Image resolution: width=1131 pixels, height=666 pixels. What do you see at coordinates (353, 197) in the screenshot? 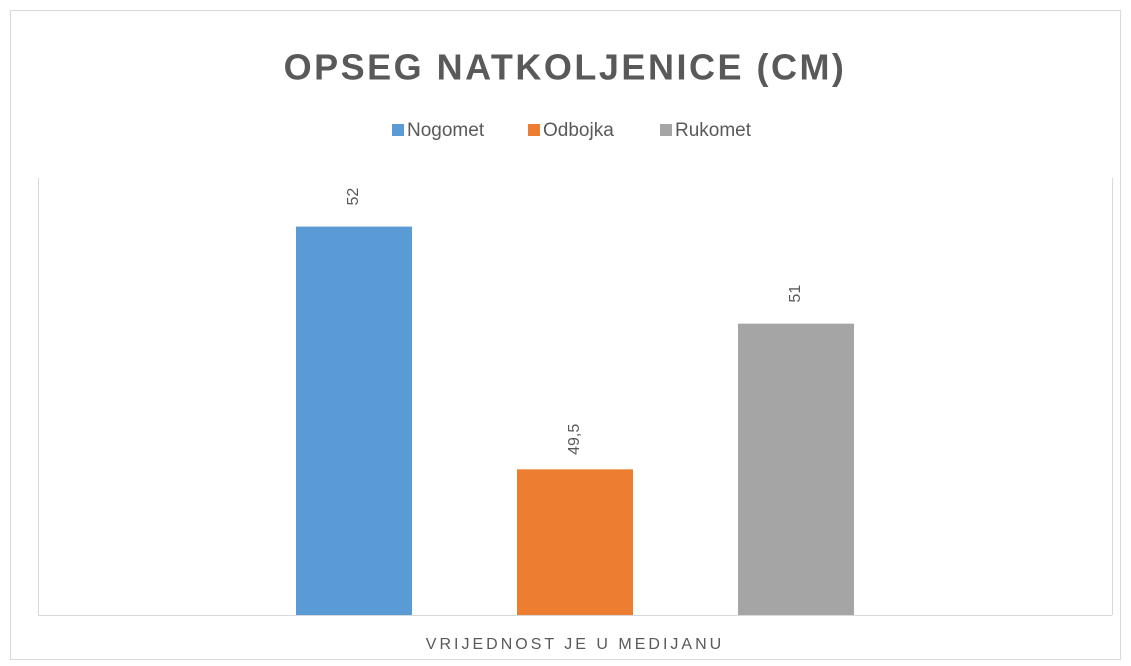
I see `data-label: 52` at bounding box center [353, 197].